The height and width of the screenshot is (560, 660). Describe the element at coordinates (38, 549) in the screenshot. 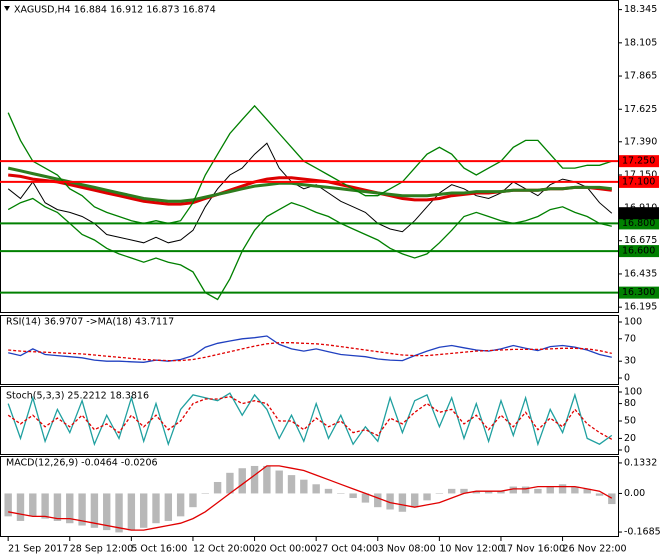

I see `x-tick-label: 21 Sep 2017` at that location.